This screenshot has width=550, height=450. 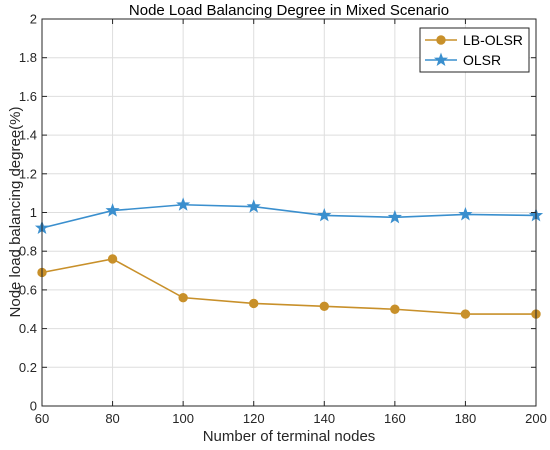 I want to click on legend-label-olsr: OLSR, so click(x=482, y=60).